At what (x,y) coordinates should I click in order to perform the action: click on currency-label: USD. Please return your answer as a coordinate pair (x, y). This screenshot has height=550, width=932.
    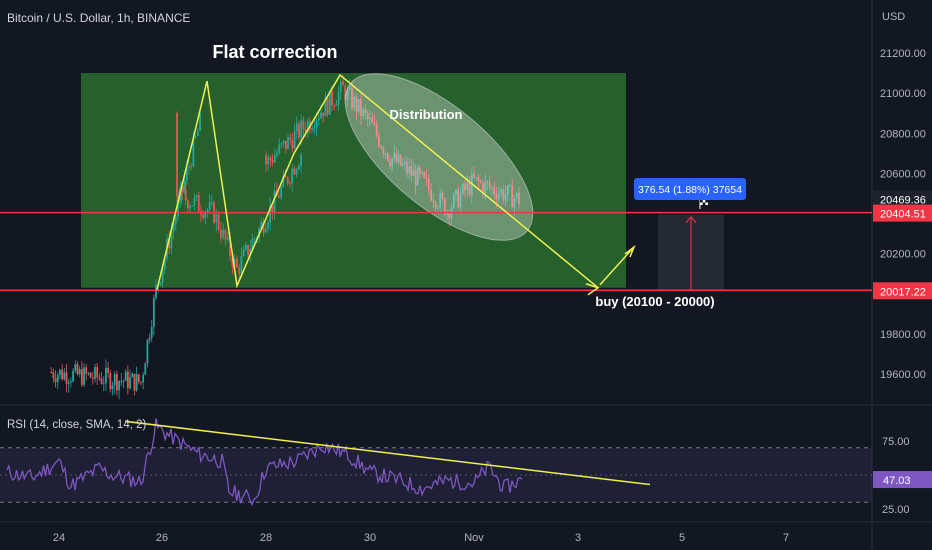
    Looking at the image, I should click on (893, 17).